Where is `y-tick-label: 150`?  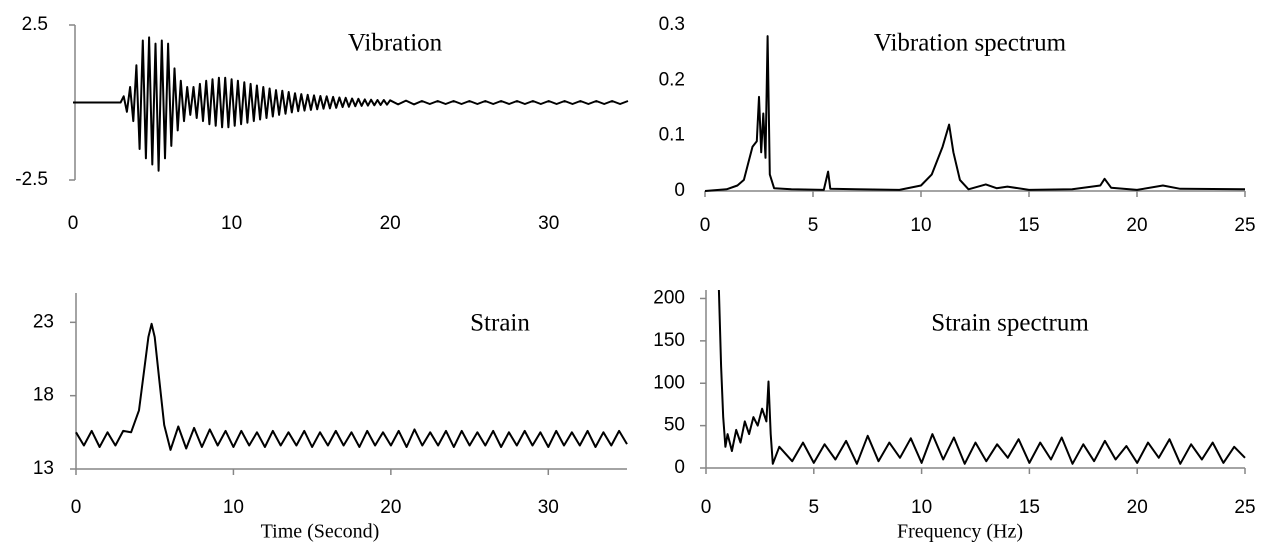
y-tick-label: 150 is located at coordinates (669, 340).